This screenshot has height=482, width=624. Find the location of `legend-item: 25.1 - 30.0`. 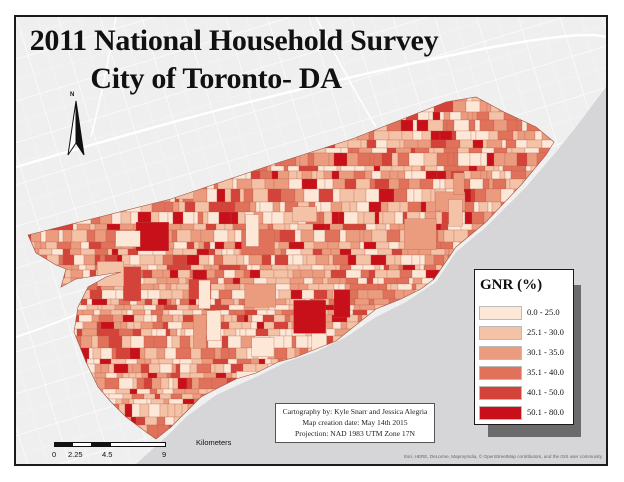

legend-item: 25.1 - 30.0 is located at coordinates (525, 334).